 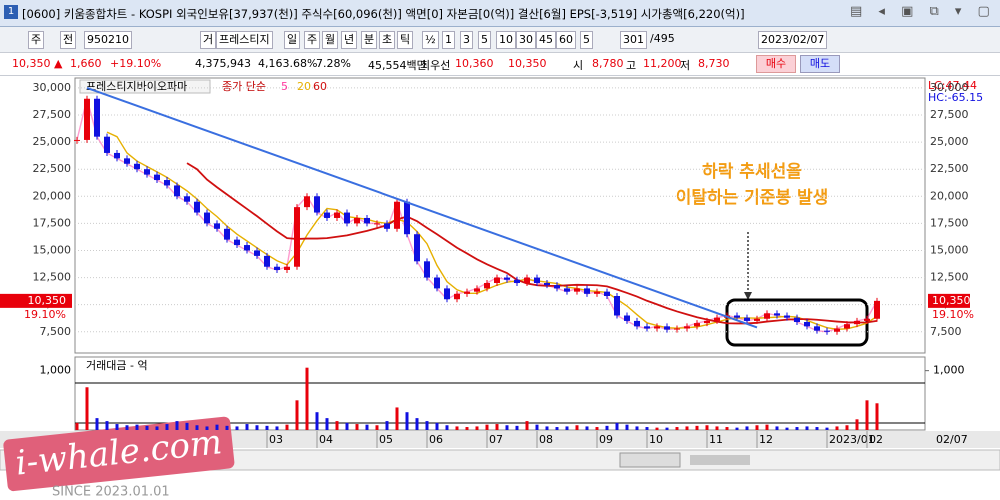 I want to click on annotation: 하락 추세선을, so click(x=752, y=172).